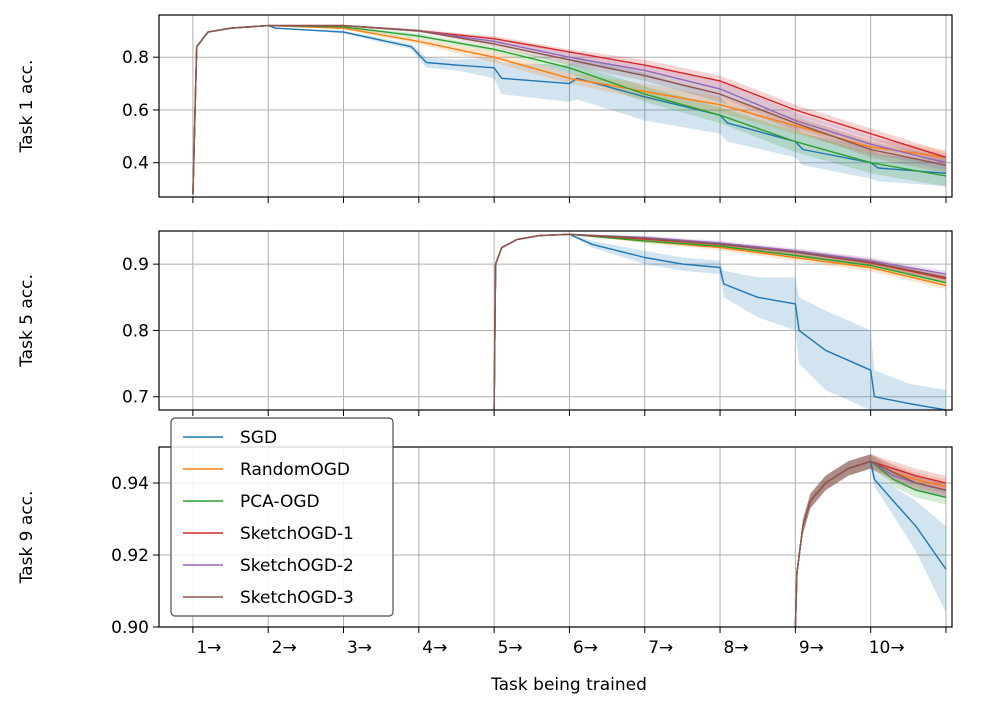 This screenshot has width=996, height=713. I want to click on x-tick-label: 8→, so click(736, 648).